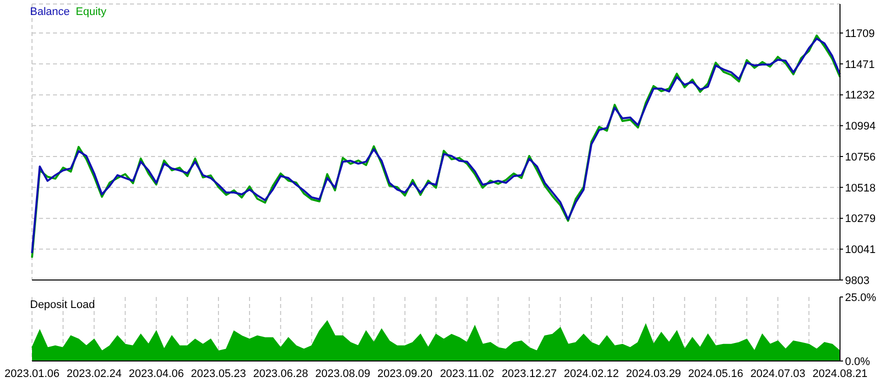 The width and height of the screenshot is (888, 379). Describe the element at coordinates (50, 12) in the screenshot. I see `text: Balance` at that location.